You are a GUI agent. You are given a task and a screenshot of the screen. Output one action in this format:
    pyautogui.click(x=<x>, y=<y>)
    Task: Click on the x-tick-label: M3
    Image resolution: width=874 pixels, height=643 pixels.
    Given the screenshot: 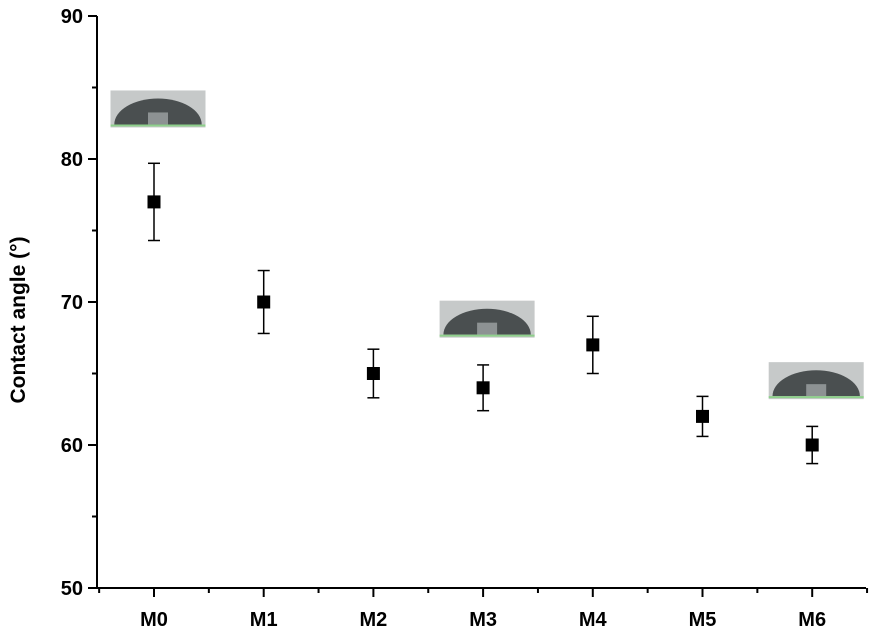 What is the action you would take?
    pyautogui.click(x=483, y=620)
    